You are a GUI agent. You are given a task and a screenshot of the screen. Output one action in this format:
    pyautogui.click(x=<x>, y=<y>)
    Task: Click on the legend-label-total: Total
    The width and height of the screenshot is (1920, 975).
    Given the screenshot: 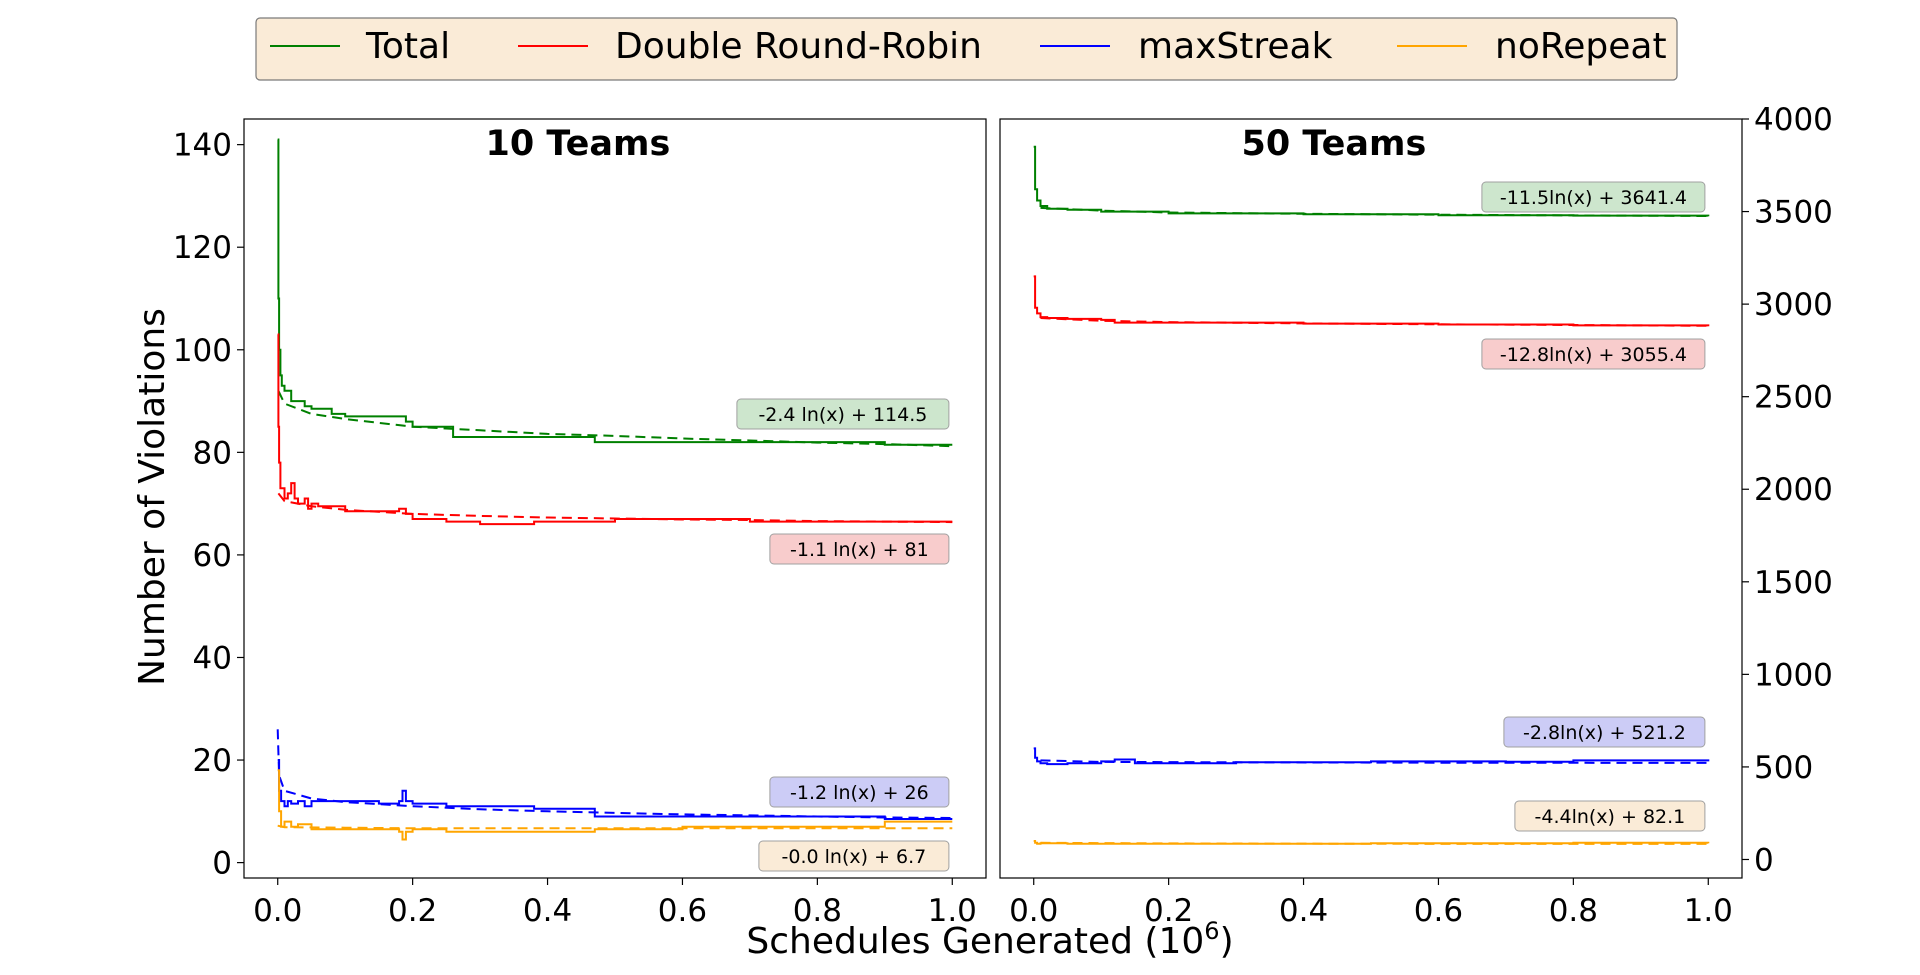 What is the action you would take?
    pyautogui.click(x=407, y=46)
    